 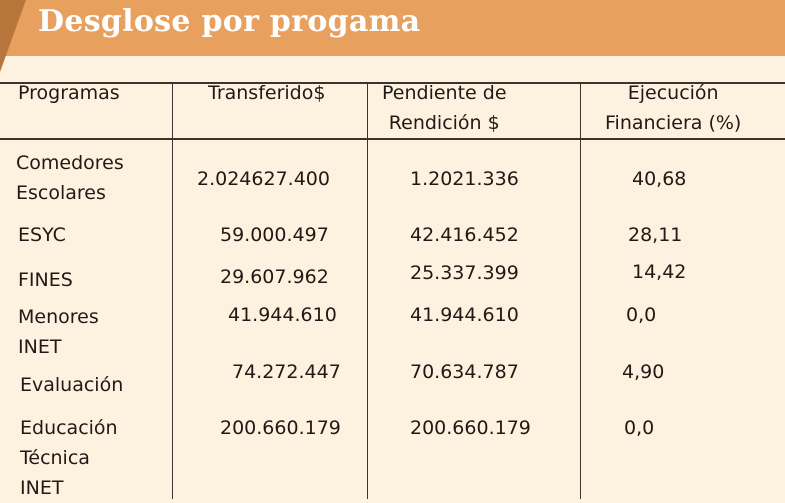 I want to click on column-header-programas: Programas, so click(x=69, y=93).